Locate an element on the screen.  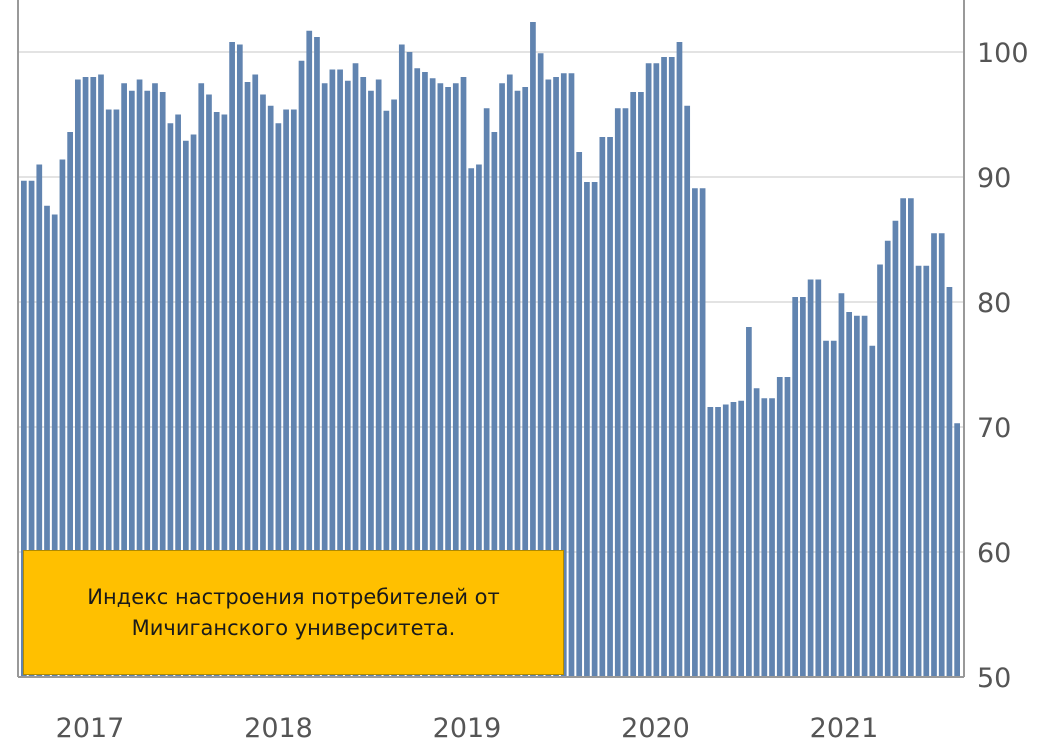
y-tick-label: 90 is located at coordinates (994, 178).